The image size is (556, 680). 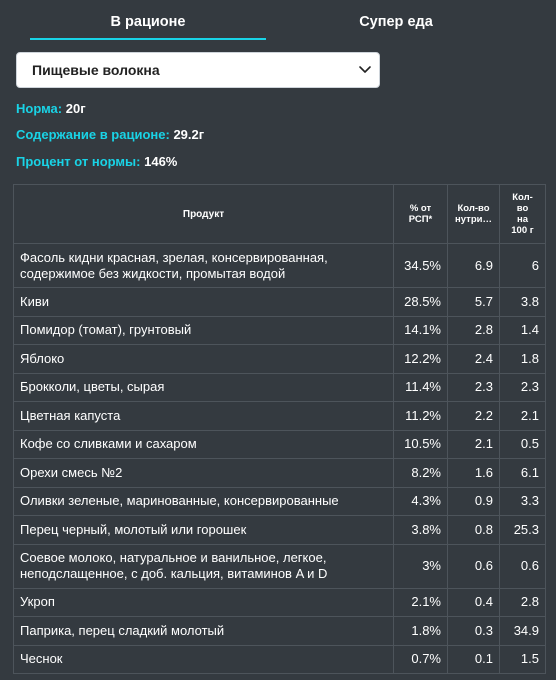 I want to click on nutrient-amount: 0.8, so click(x=473, y=530).